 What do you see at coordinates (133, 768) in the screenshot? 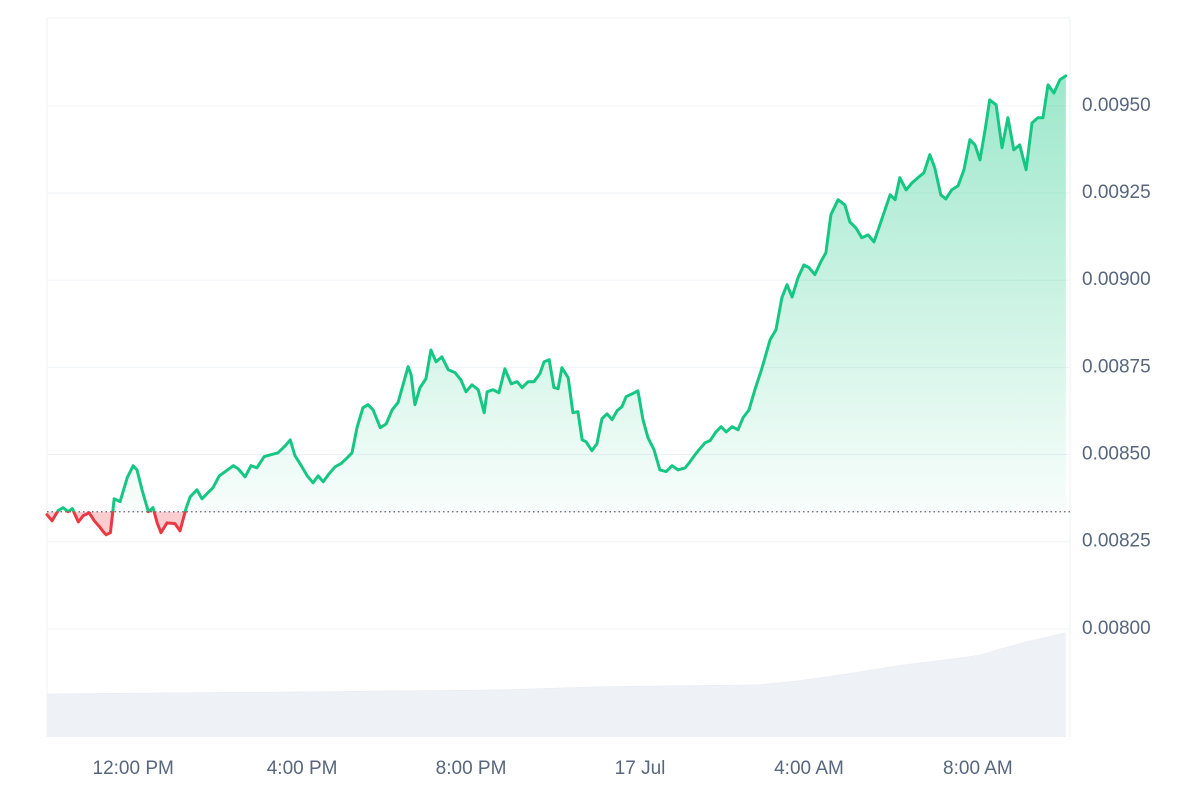
I see `x-tick-label: 12:00 PM` at bounding box center [133, 768].